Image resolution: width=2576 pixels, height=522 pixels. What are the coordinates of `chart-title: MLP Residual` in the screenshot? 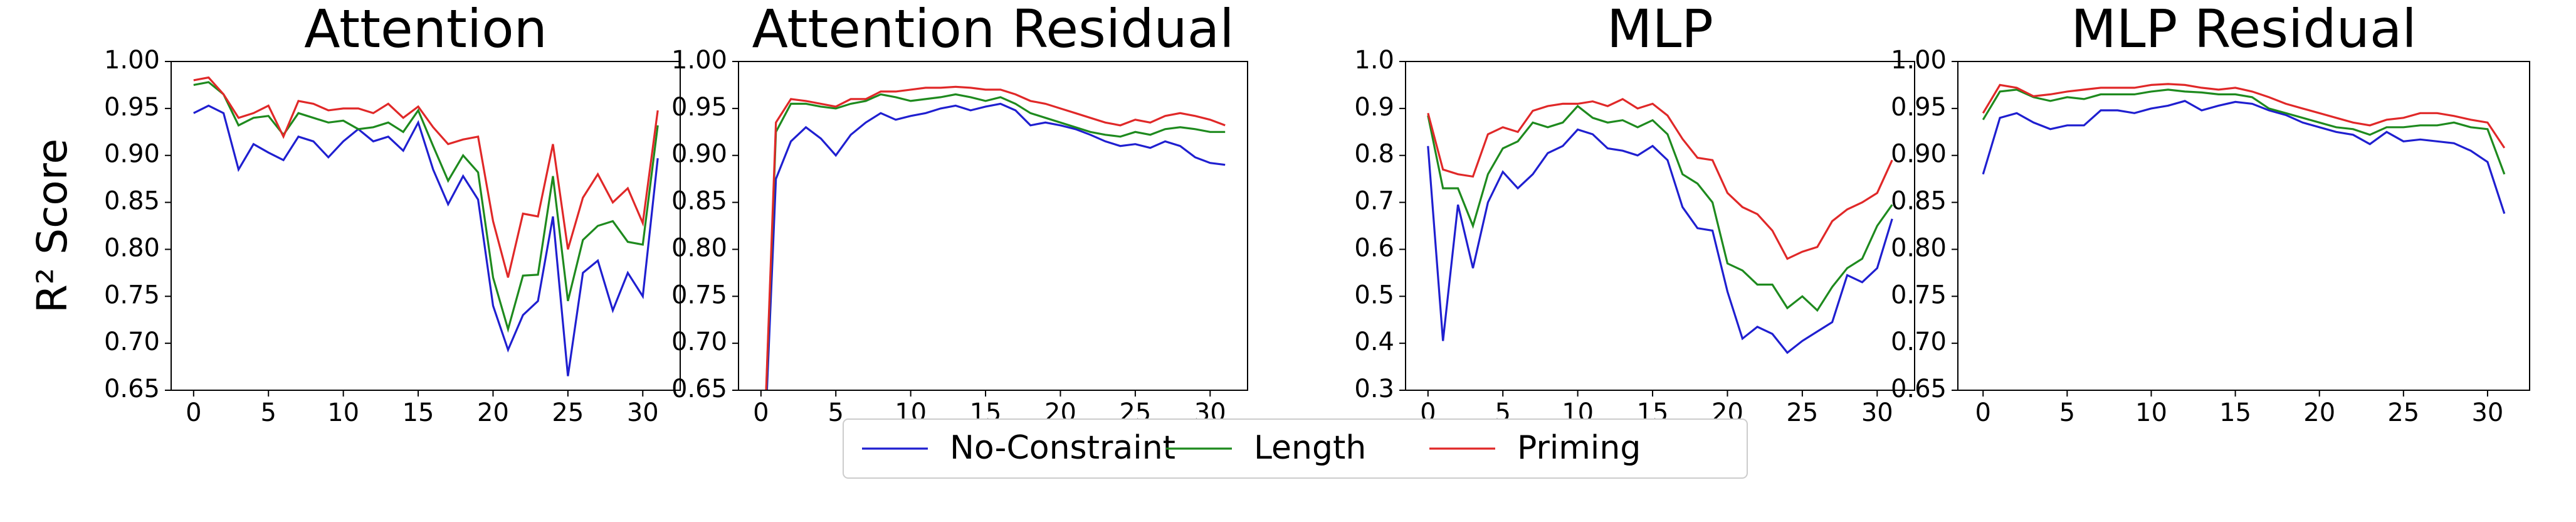 It's located at (2243, 30).